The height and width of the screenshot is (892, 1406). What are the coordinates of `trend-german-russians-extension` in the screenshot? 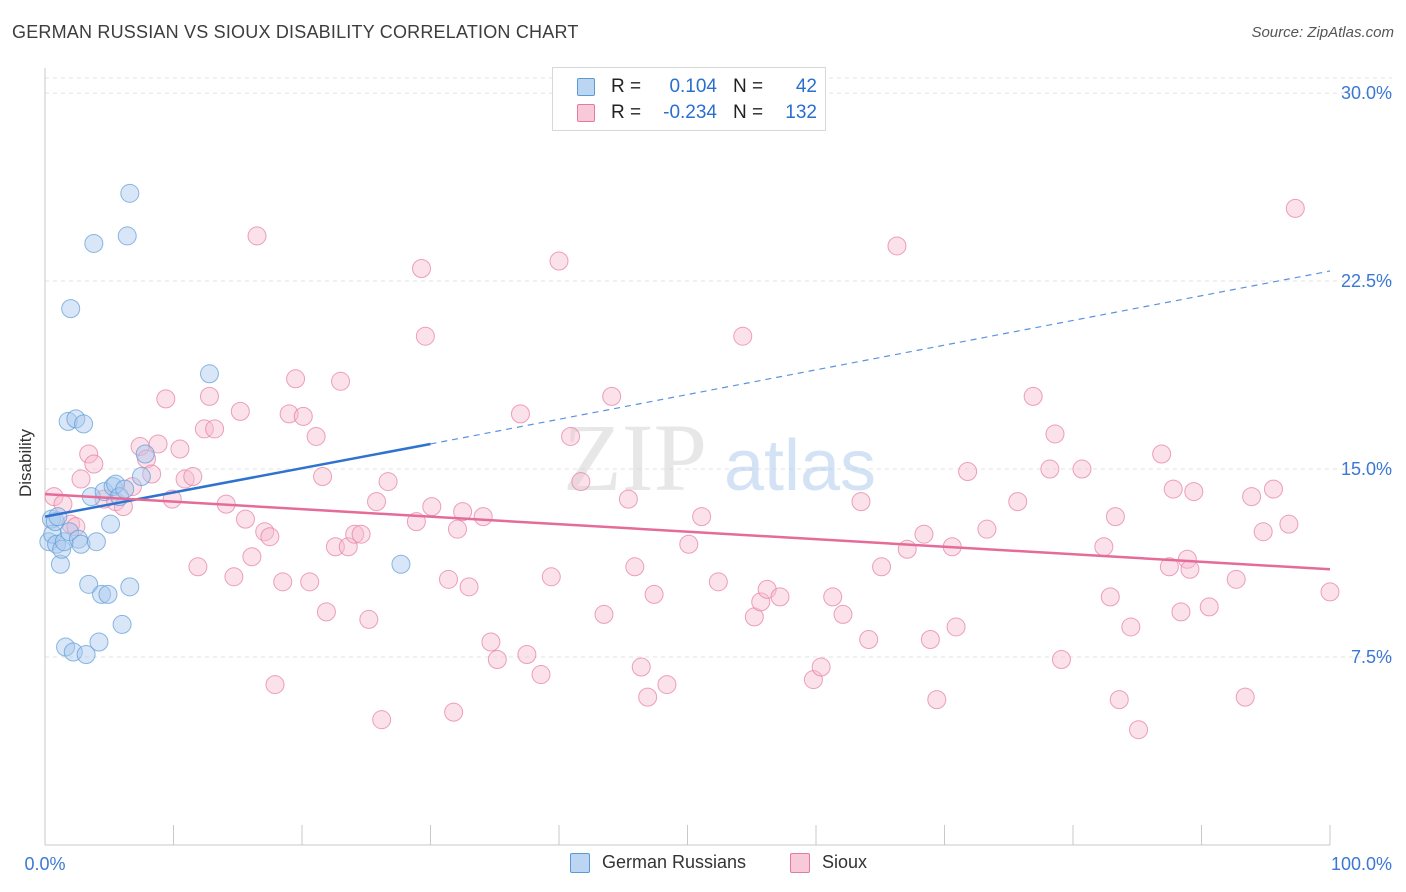 It's located at (880, 357).